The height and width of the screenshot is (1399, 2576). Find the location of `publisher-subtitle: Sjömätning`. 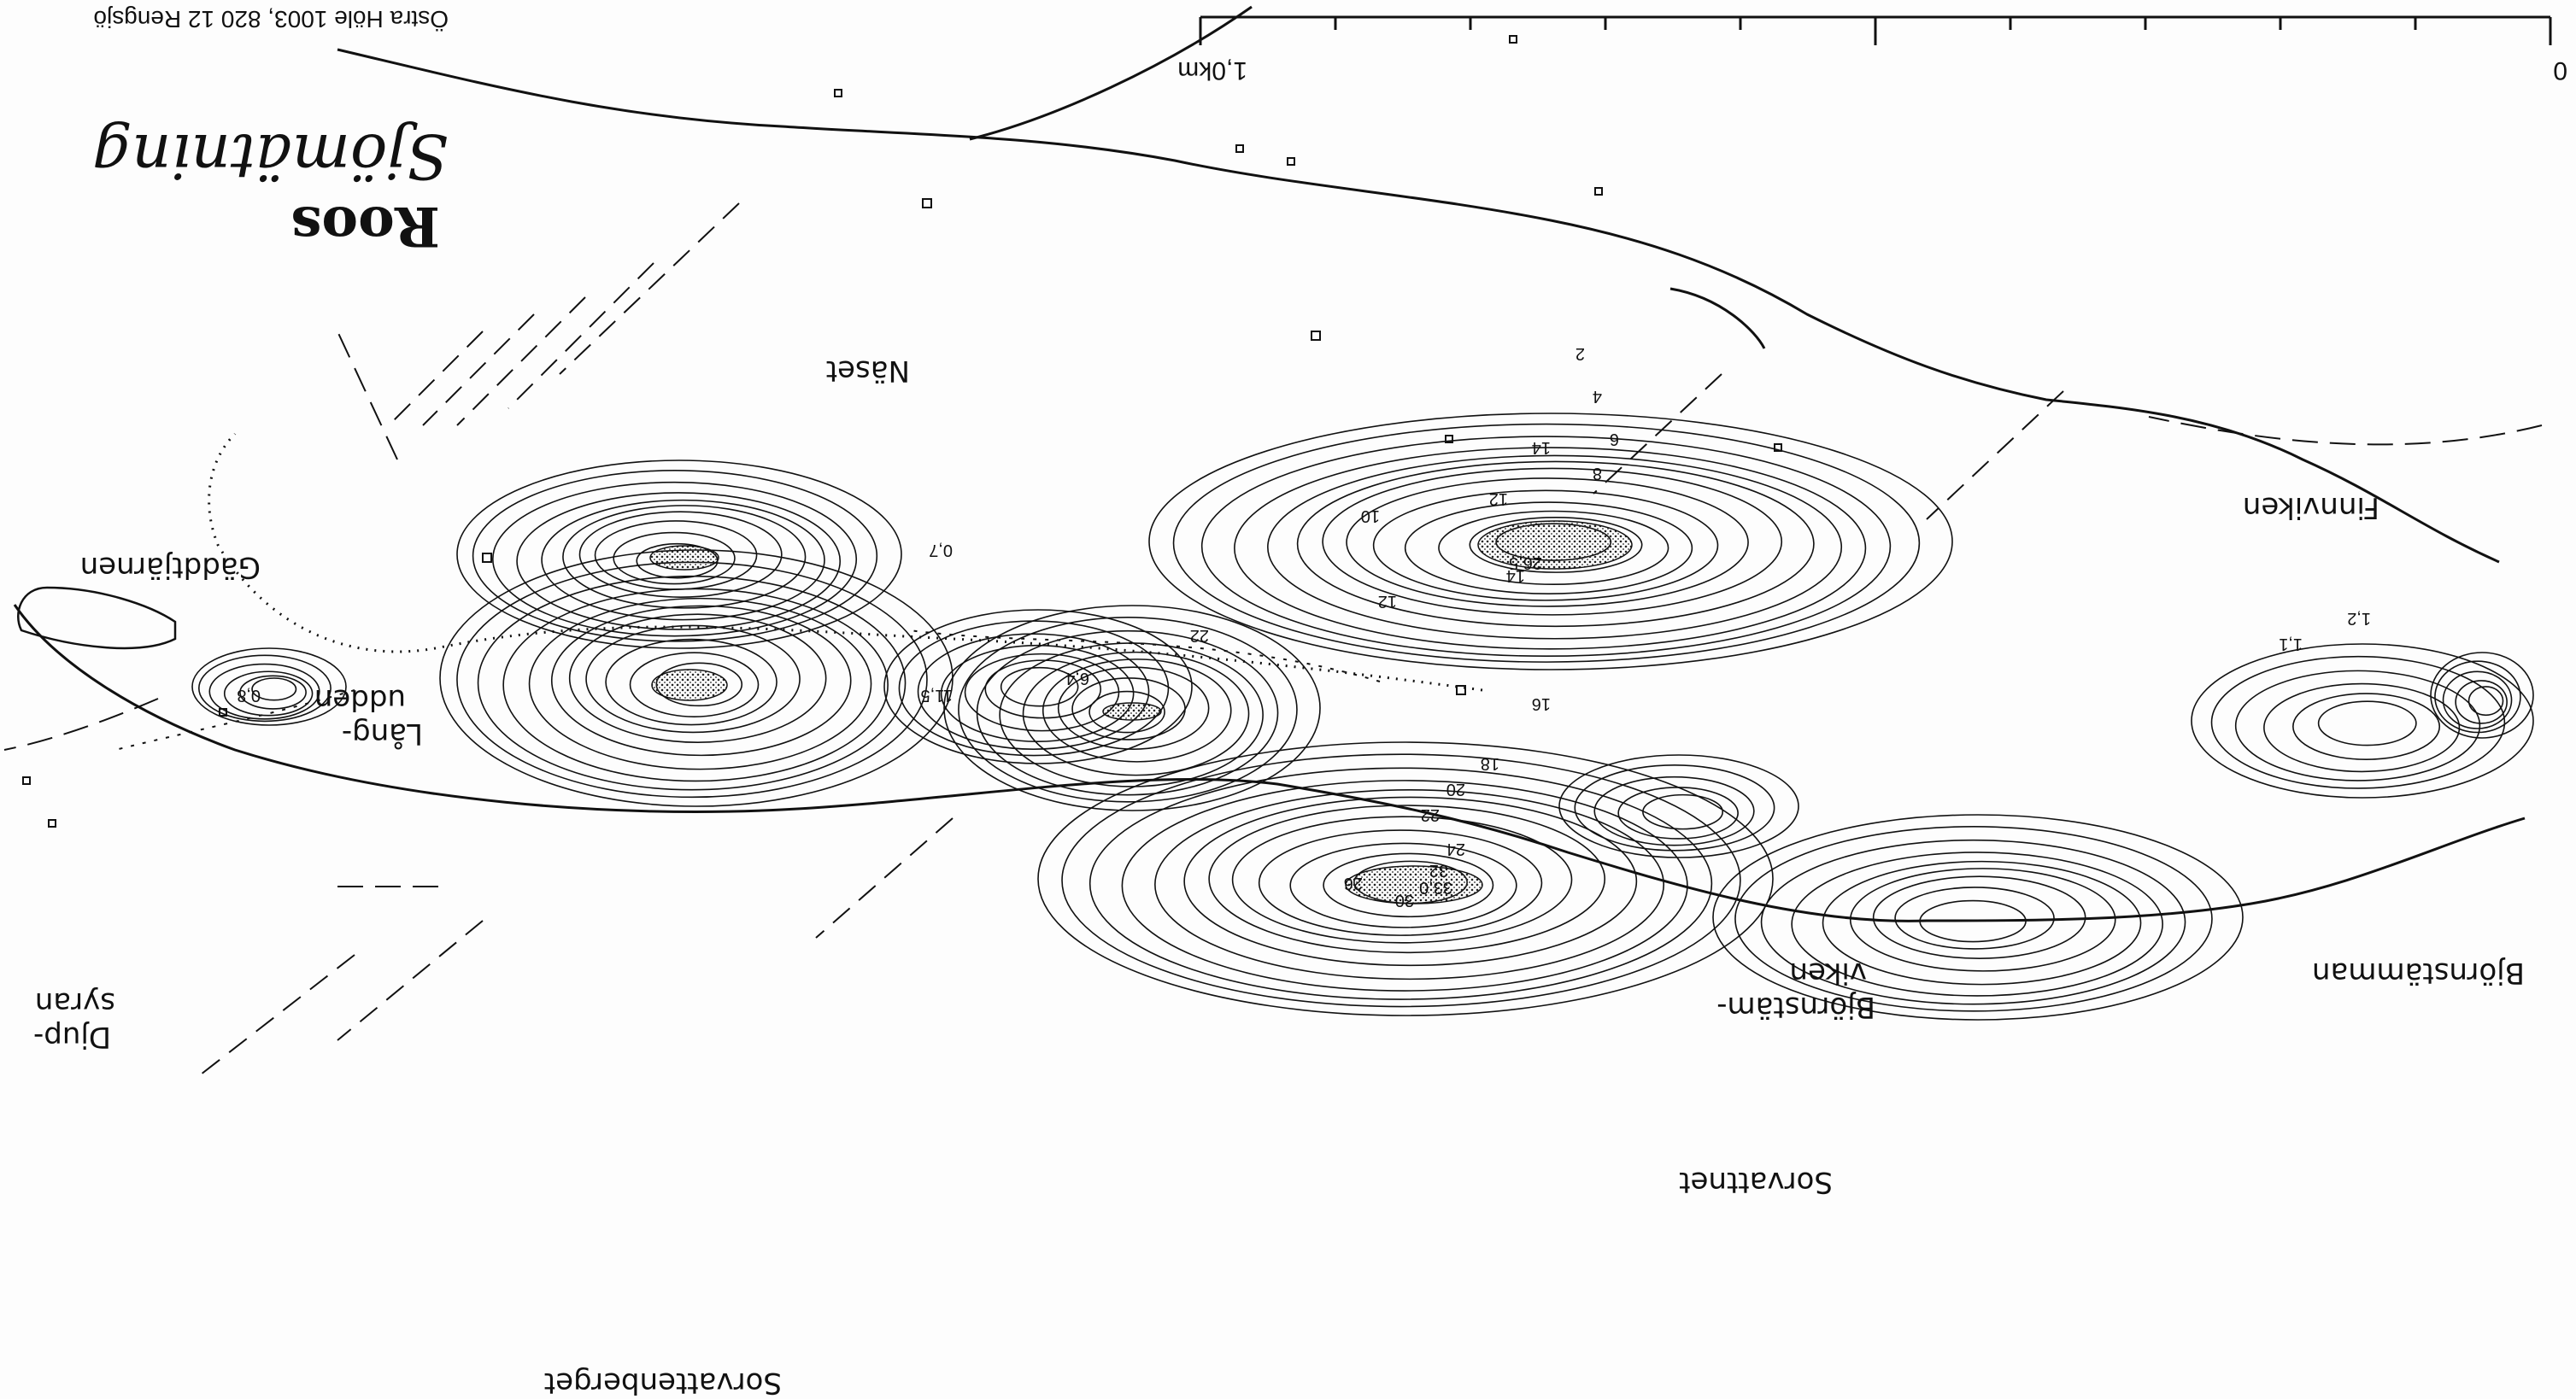

publisher-subtitle: Sjömätning is located at coordinates (270, 156).